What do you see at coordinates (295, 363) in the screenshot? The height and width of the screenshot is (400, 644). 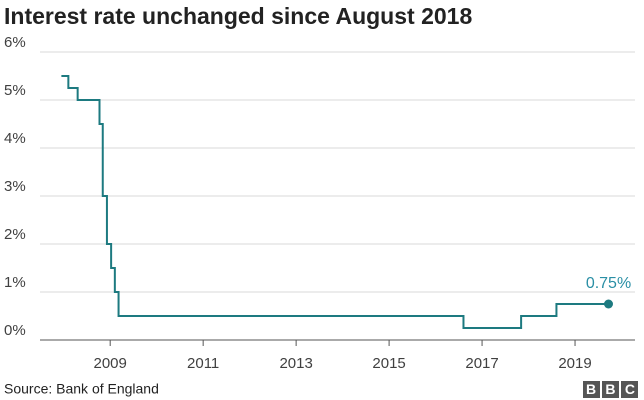 I see `x-tick-label: 2013` at bounding box center [295, 363].